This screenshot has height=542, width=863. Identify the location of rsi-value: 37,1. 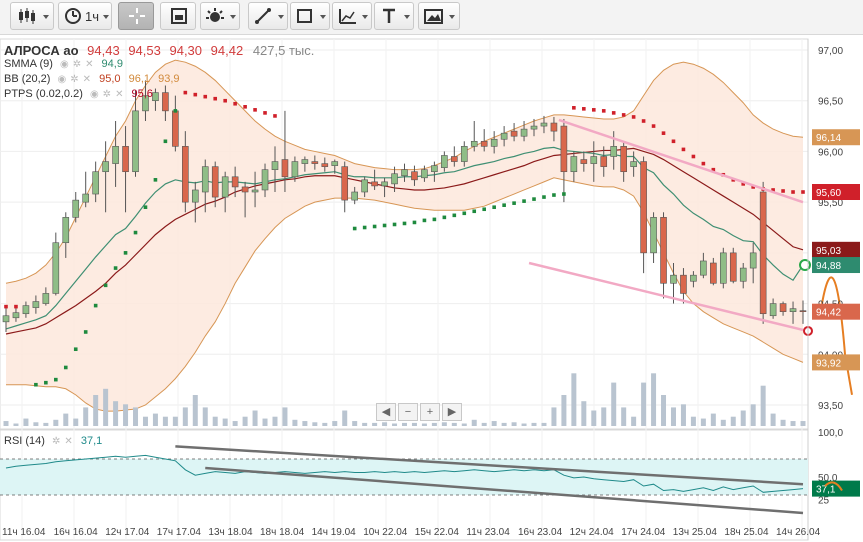
(91, 441).